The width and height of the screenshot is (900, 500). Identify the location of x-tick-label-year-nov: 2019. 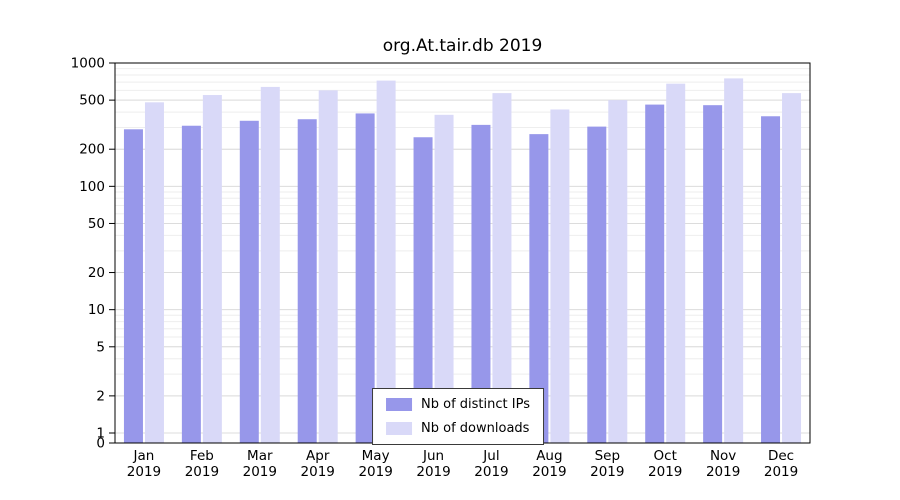
(723, 472).